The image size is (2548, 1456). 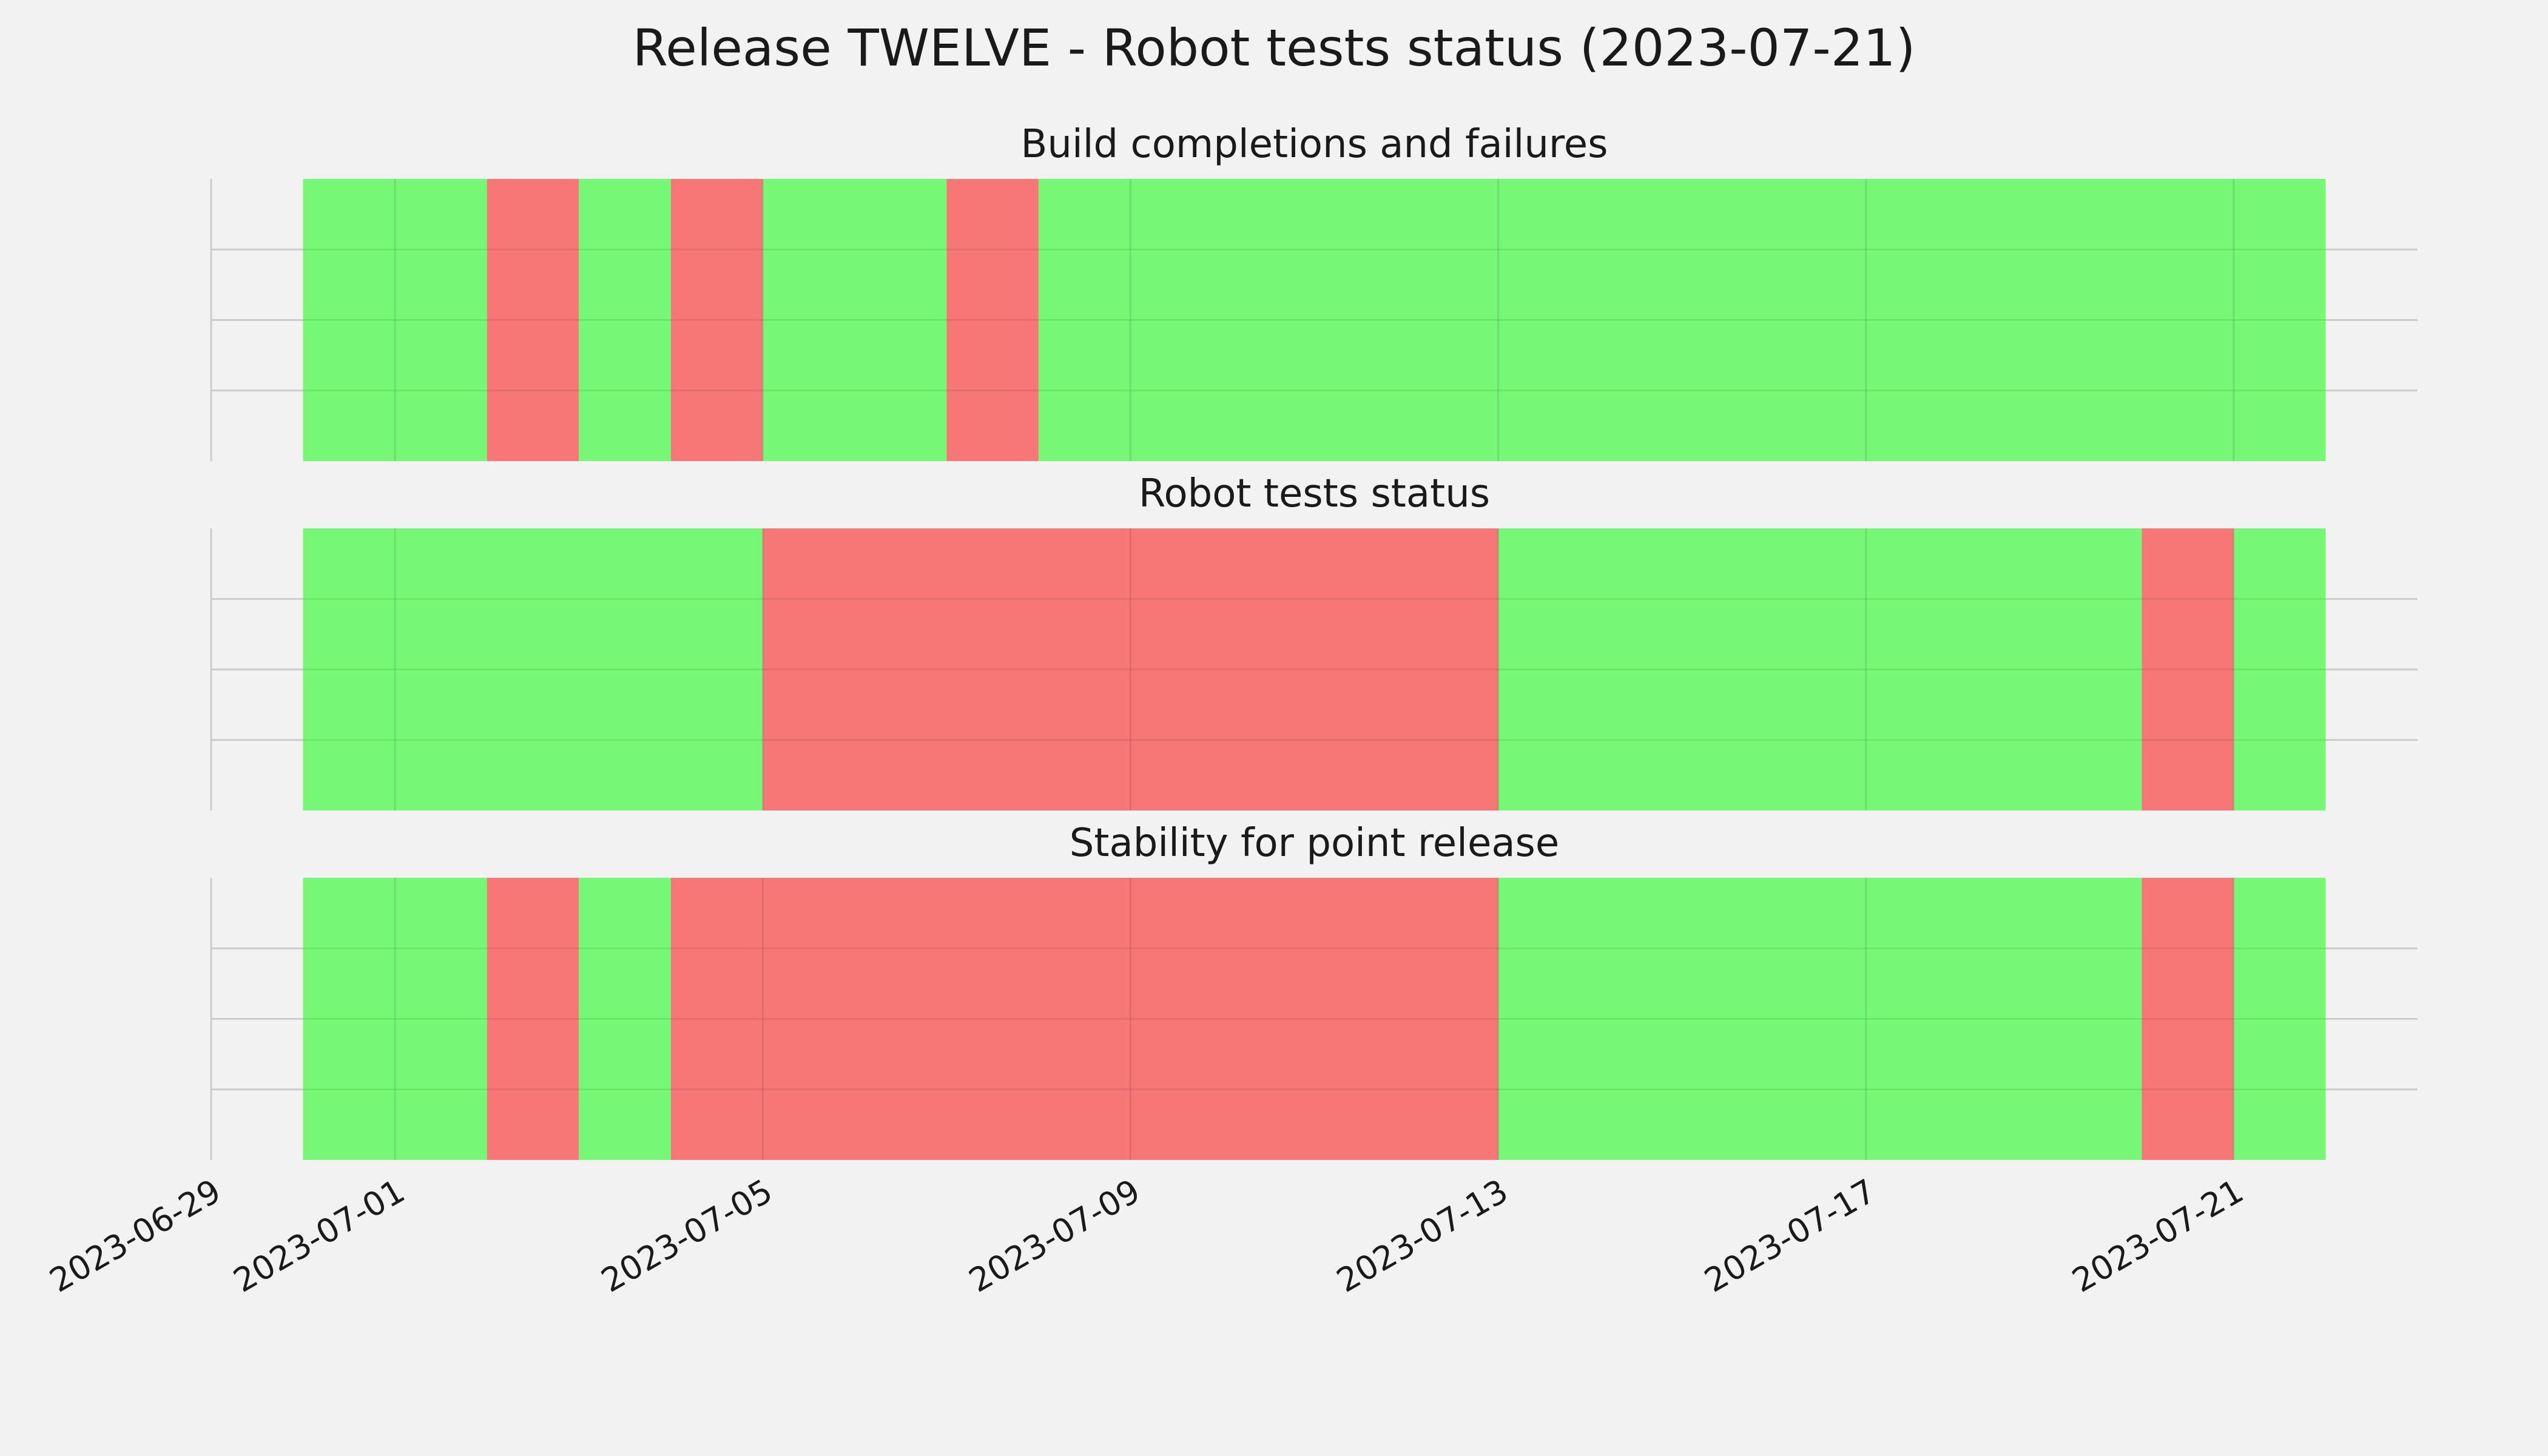 What do you see at coordinates (135, 1235) in the screenshot?
I see `x-tick-label: 2023-06-29` at bounding box center [135, 1235].